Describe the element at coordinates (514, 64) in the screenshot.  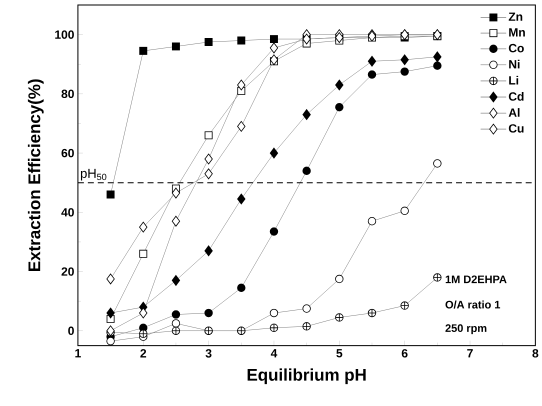
I see `legend-label: Ni` at that location.